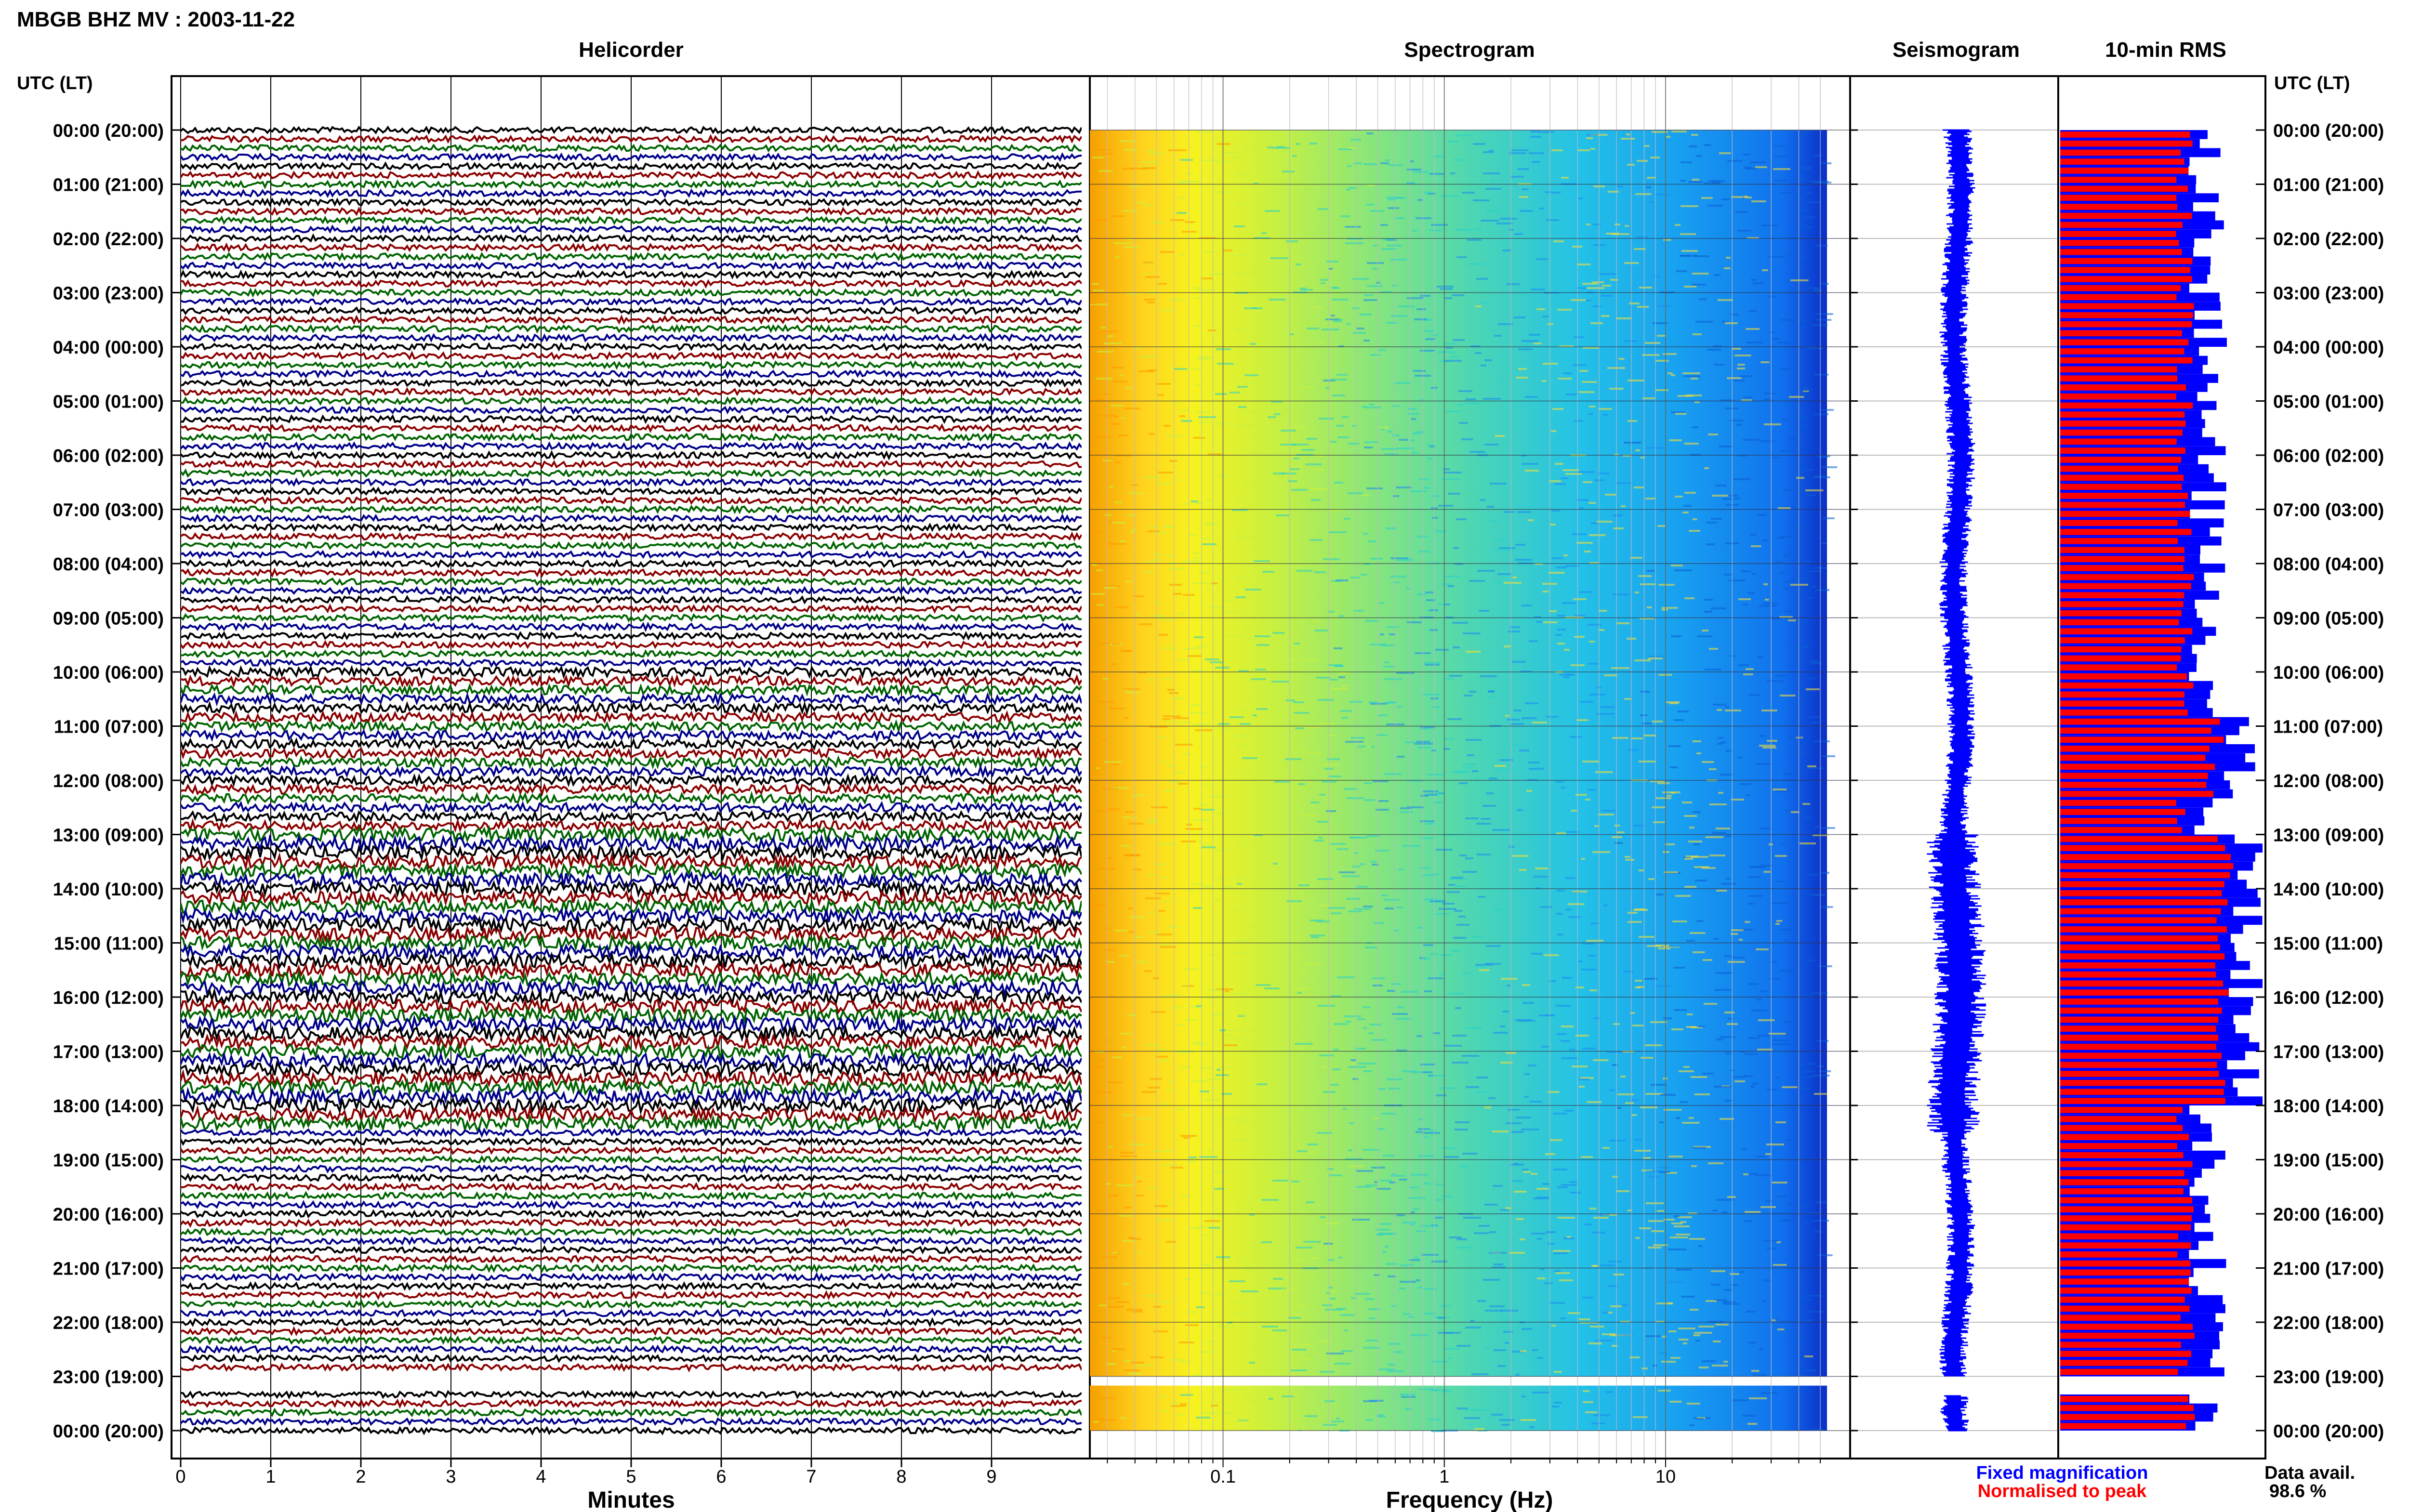 The height and width of the screenshot is (1512, 2409). Describe the element at coordinates (108, 1052) in the screenshot. I see `time-label-left: 17:00 (13:00)` at that location.